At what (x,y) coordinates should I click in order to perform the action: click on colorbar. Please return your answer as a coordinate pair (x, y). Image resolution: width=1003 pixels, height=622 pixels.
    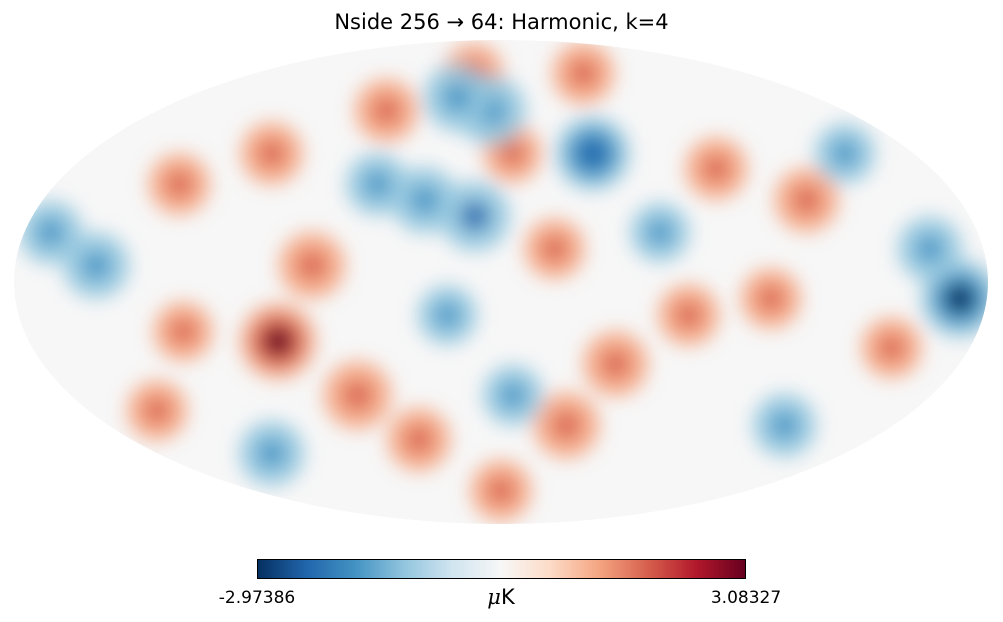
    Looking at the image, I should click on (501, 569).